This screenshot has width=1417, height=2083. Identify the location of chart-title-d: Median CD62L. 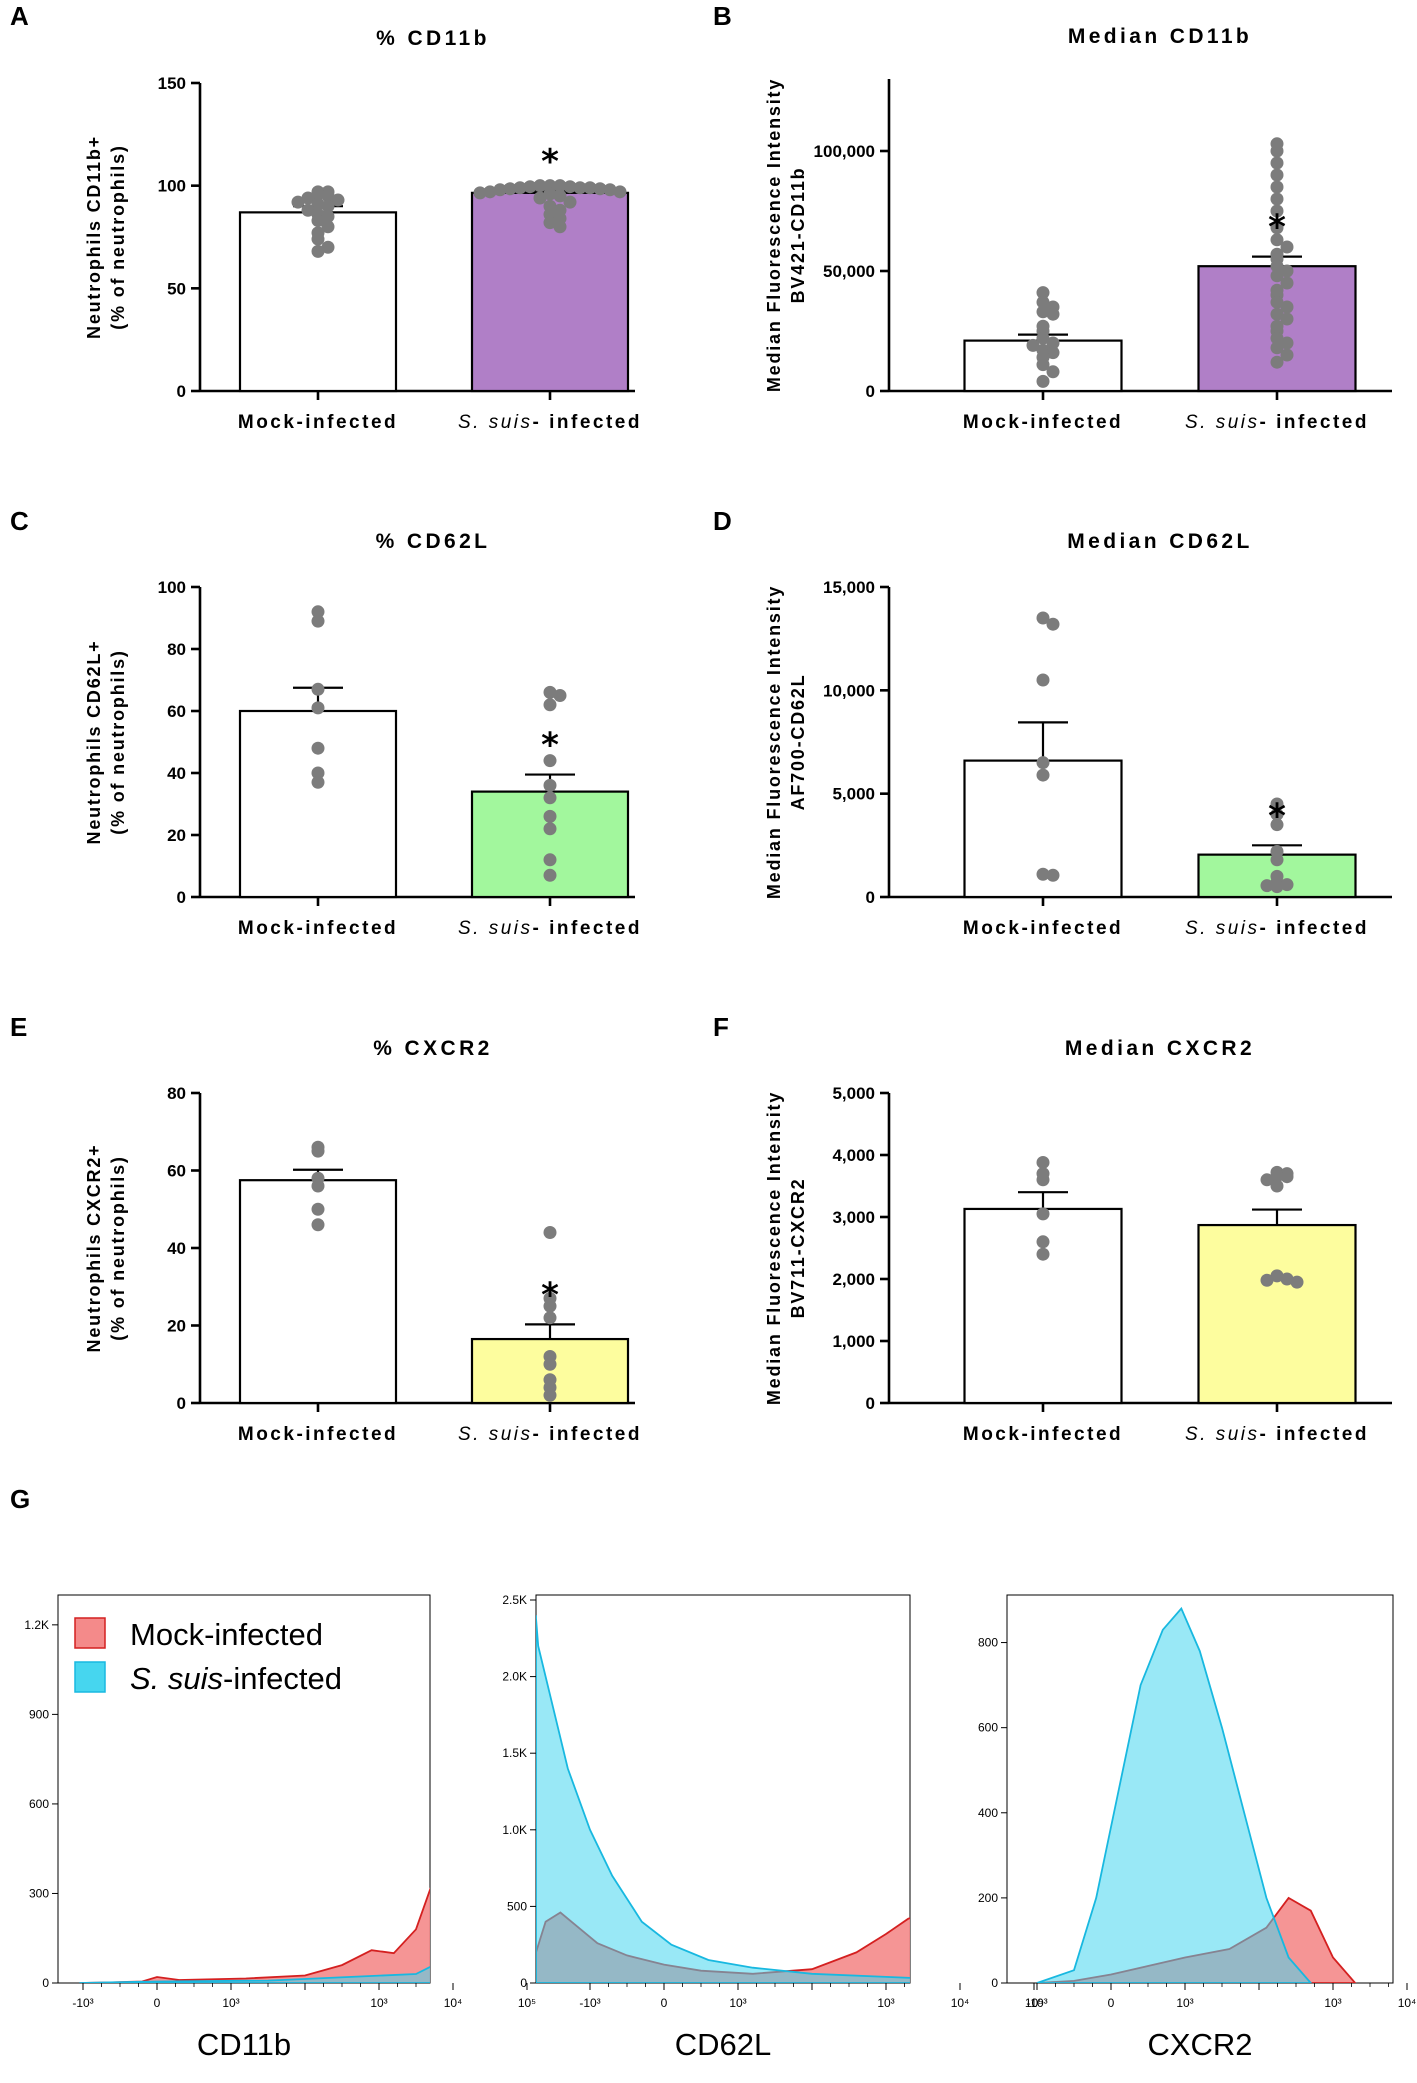
(1160, 541).